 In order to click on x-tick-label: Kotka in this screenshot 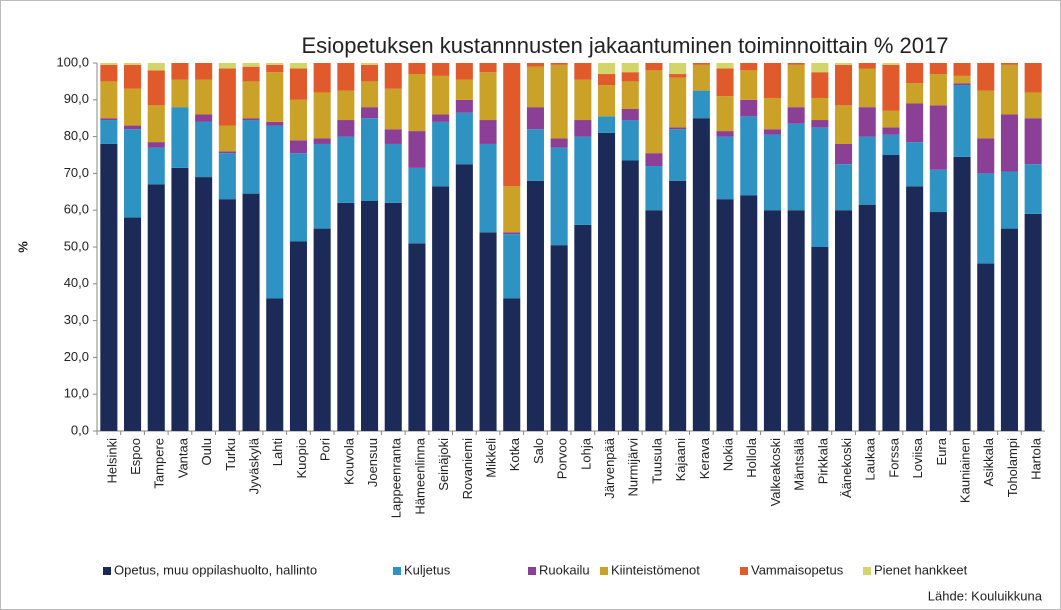, I will do `click(514, 454)`.